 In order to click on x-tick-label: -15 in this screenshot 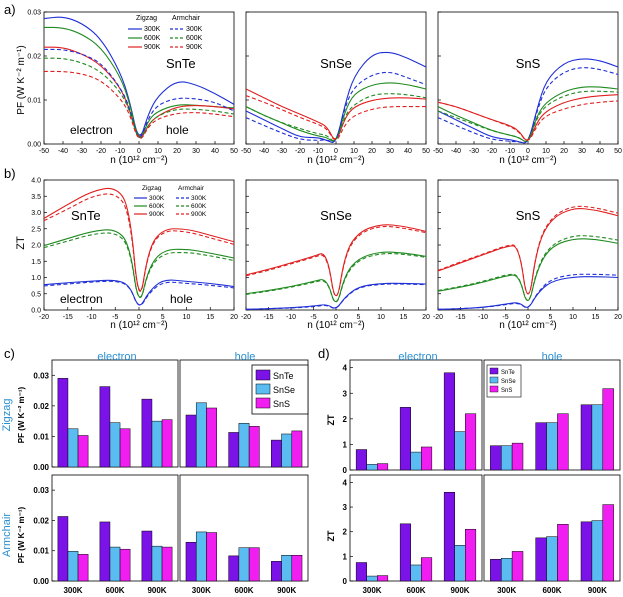, I will do `click(460, 317)`.